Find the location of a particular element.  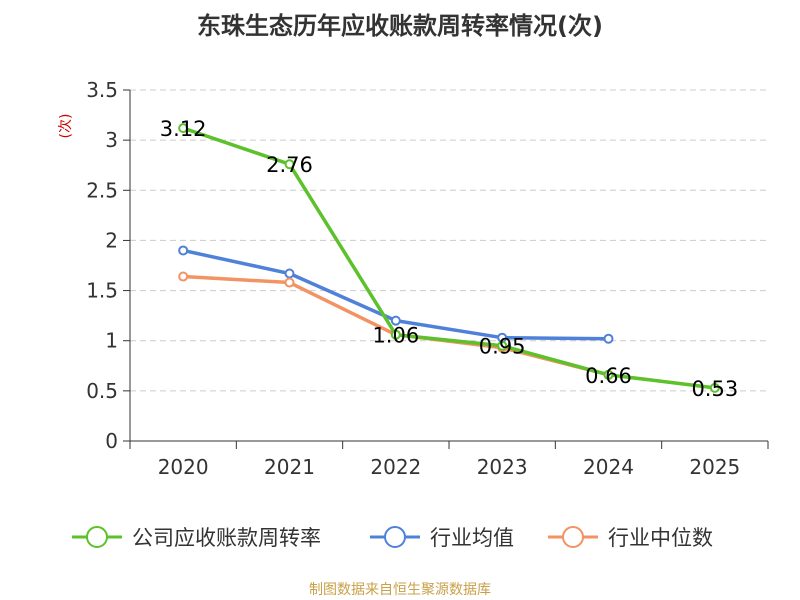

legend-label: 行业均值 is located at coordinates (472, 538).